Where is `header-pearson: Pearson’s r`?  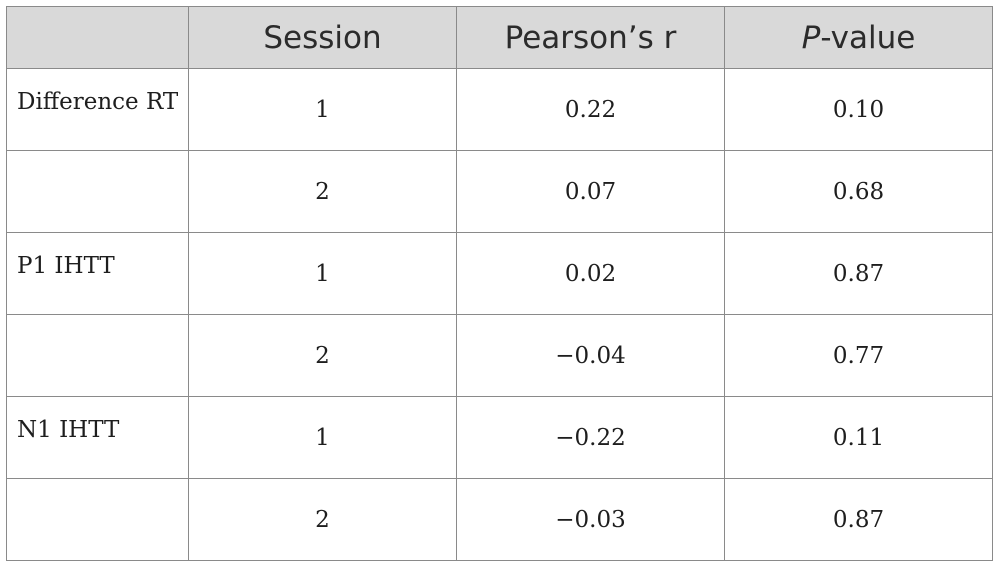 header-pearson: Pearson’s r is located at coordinates (590, 37).